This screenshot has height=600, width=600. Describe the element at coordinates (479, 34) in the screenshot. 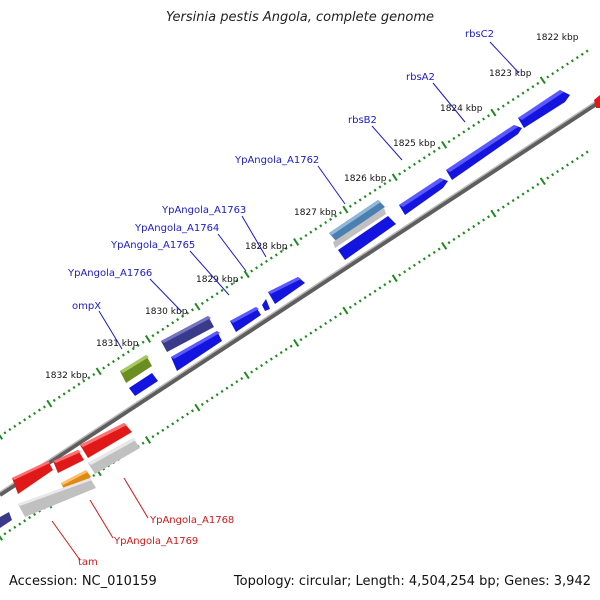

I see `gene-label: rbsC2` at that location.